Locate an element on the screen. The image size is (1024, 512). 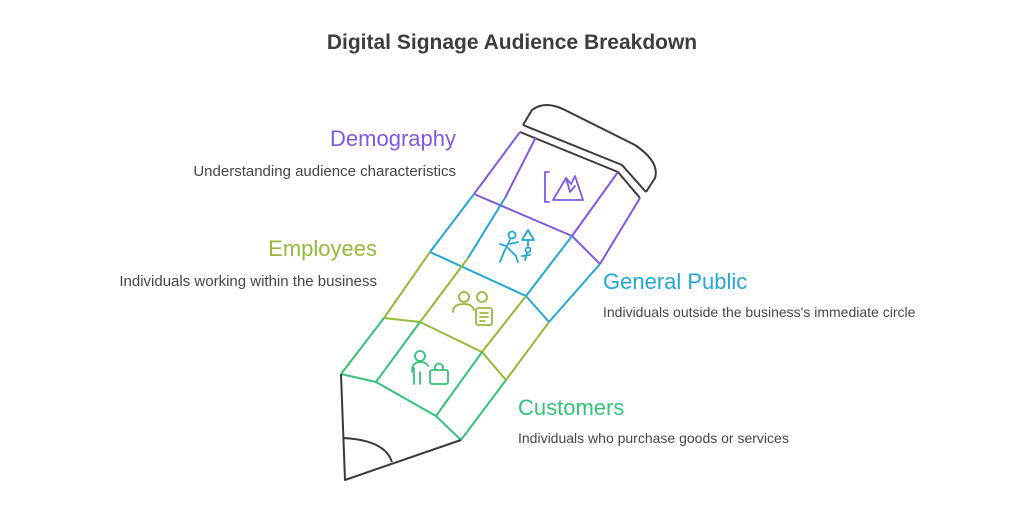
mountain-chart-icon is located at coordinates (564, 187).